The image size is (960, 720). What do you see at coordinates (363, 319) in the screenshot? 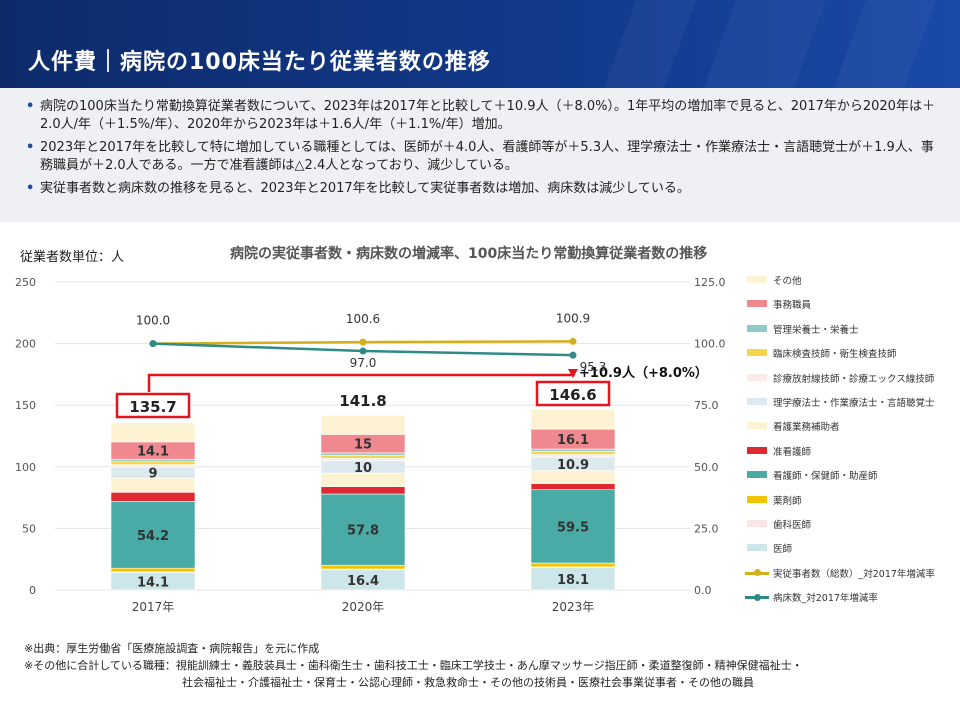
I see `line-data-label: 100.6` at bounding box center [363, 319].